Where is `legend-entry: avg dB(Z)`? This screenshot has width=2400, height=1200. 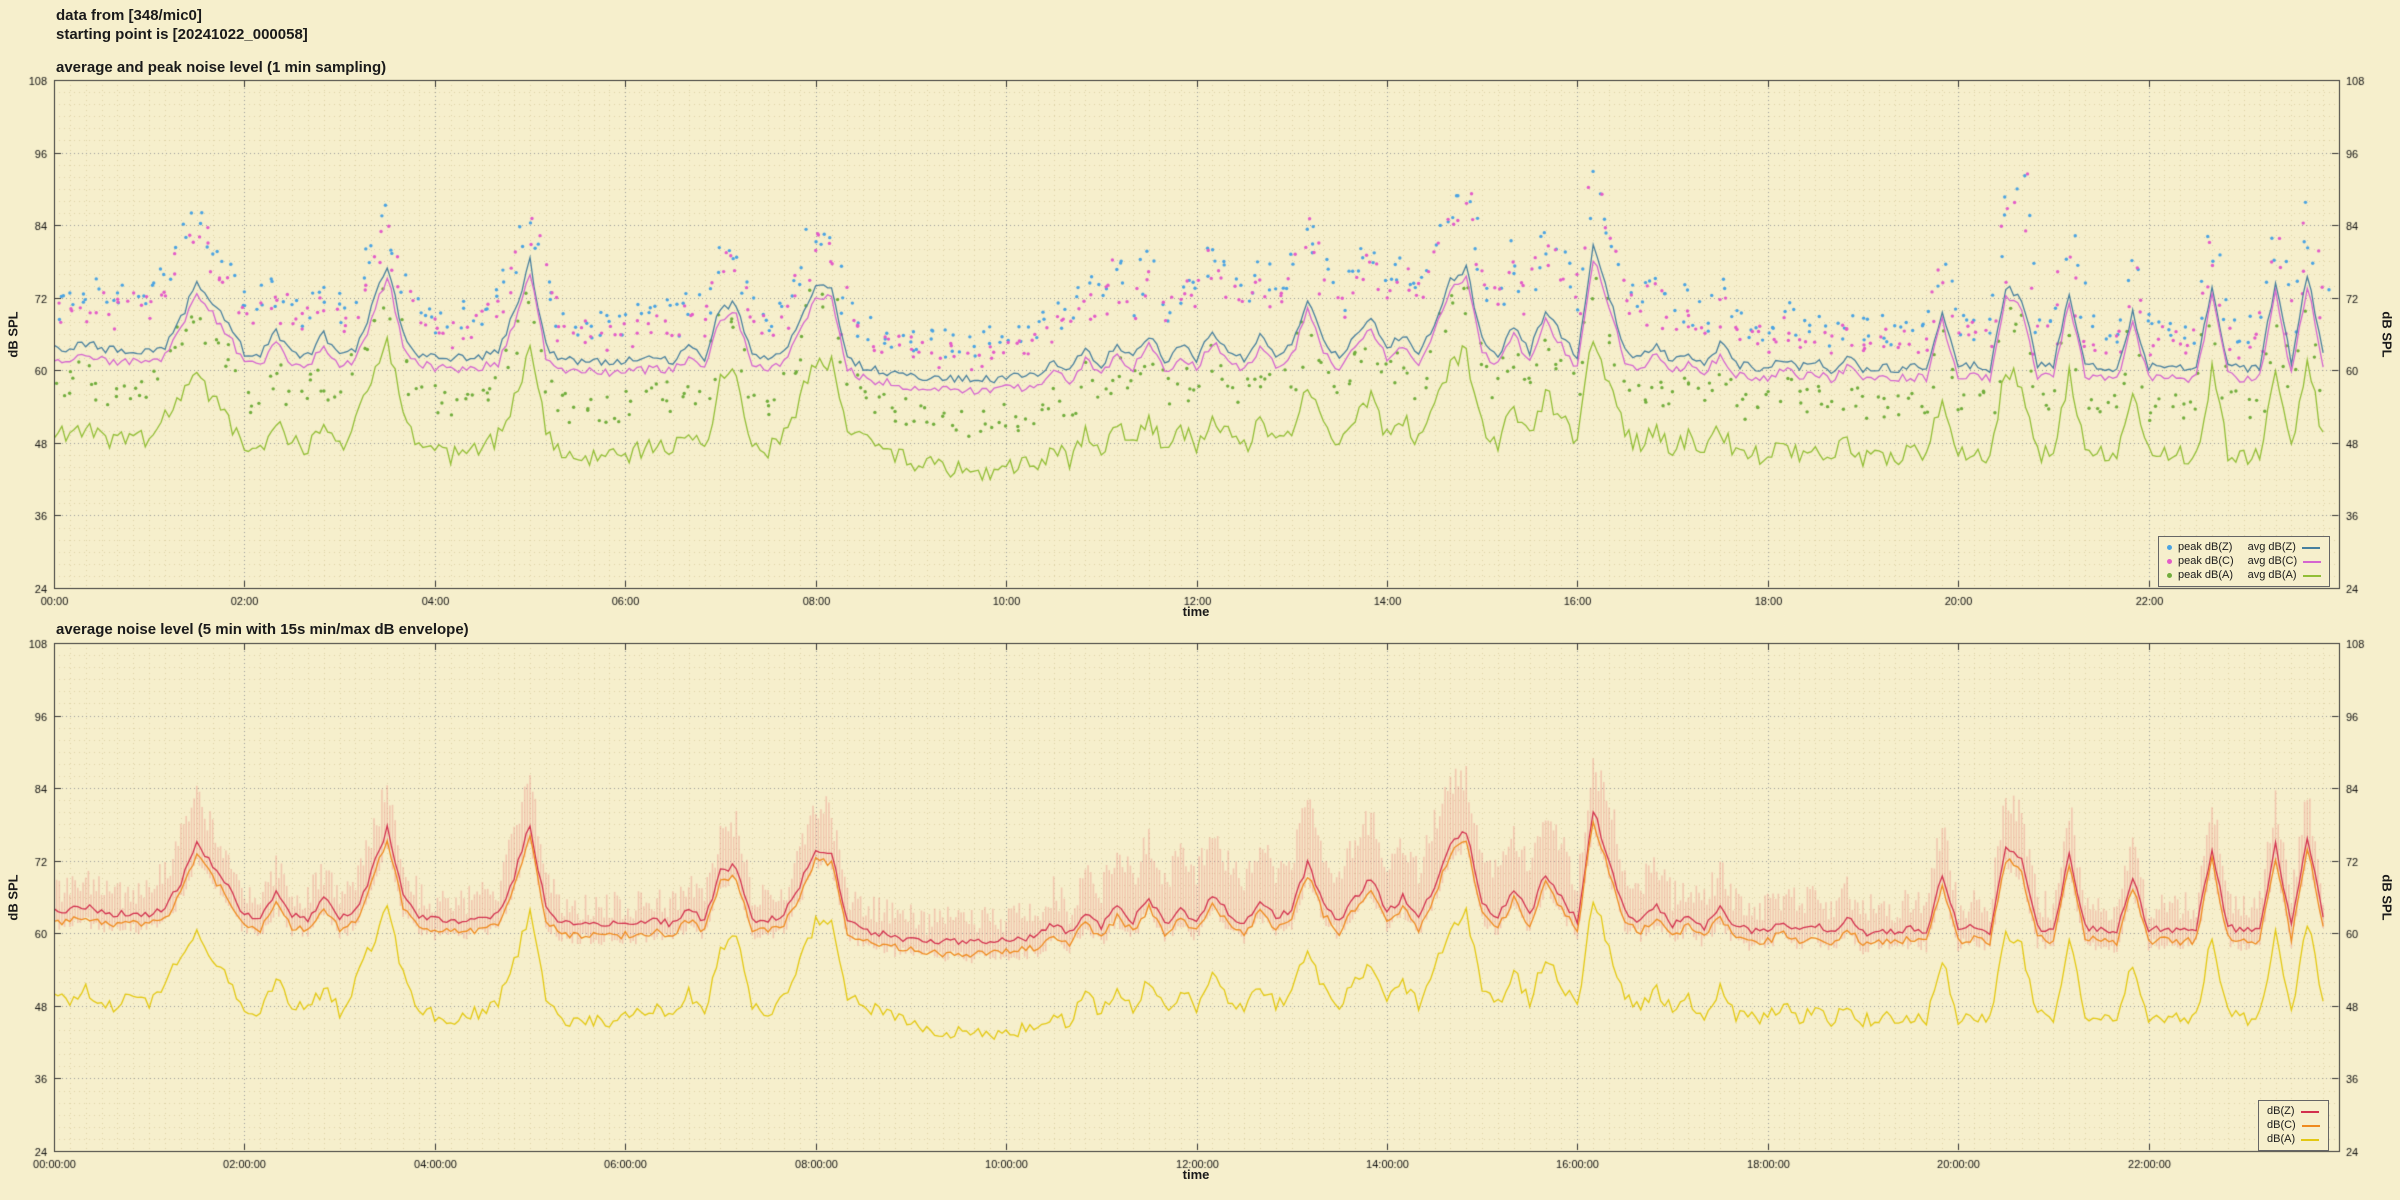
legend-entry: avg dB(Z) is located at coordinates (2285, 547).